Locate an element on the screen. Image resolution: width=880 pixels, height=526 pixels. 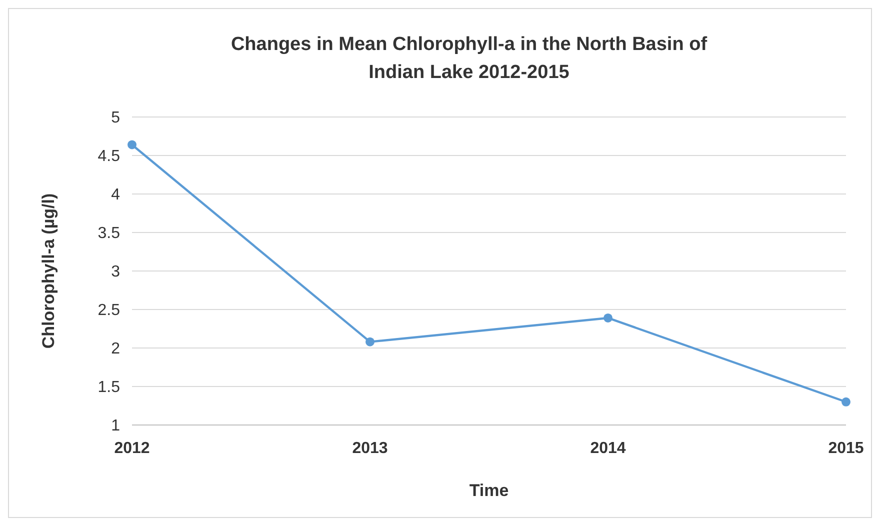
y-tick-label: 3 is located at coordinates (115, 272).